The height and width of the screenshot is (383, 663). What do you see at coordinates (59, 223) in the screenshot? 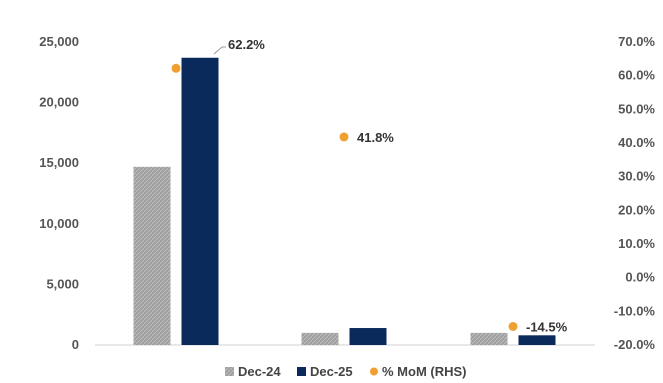
I see `y-left-tick-label: 10,000` at bounding box center [59, 223].